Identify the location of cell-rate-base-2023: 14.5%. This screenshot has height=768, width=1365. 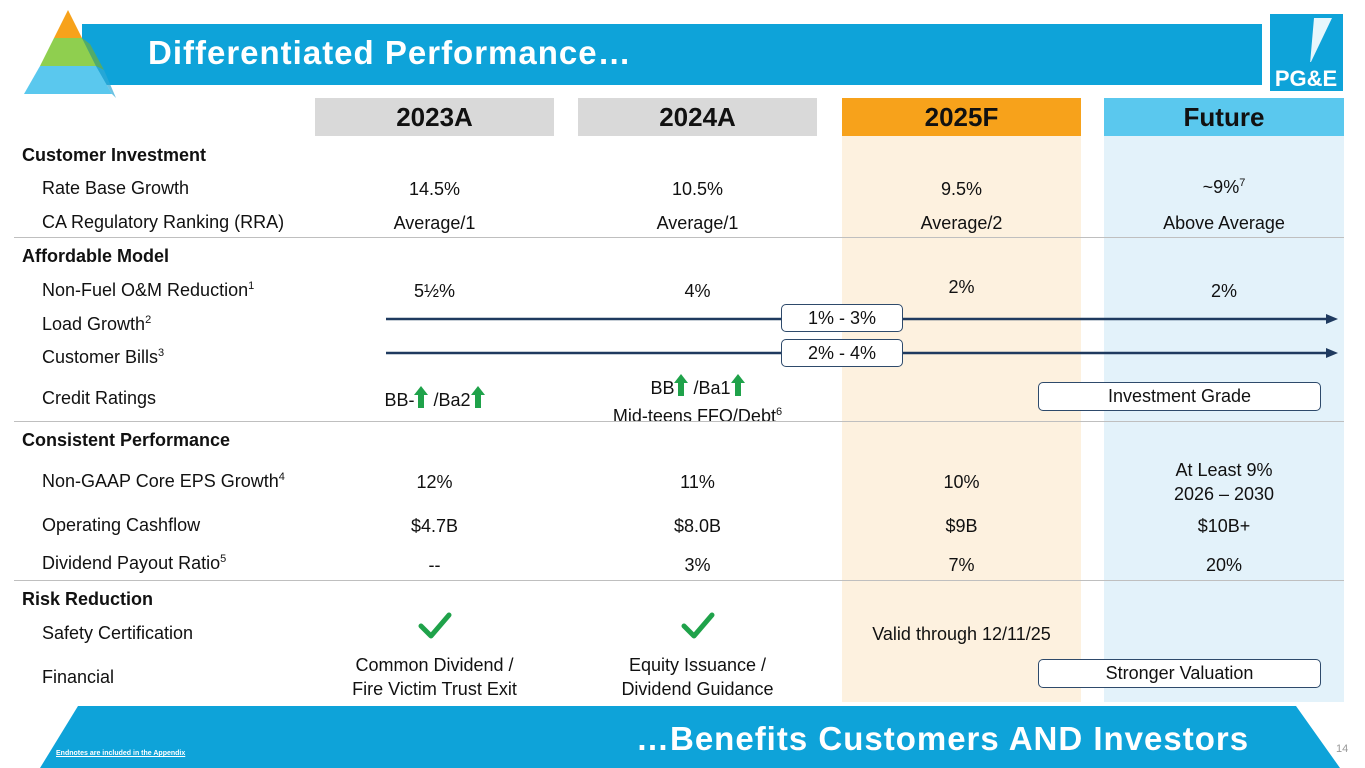
(434, 189).